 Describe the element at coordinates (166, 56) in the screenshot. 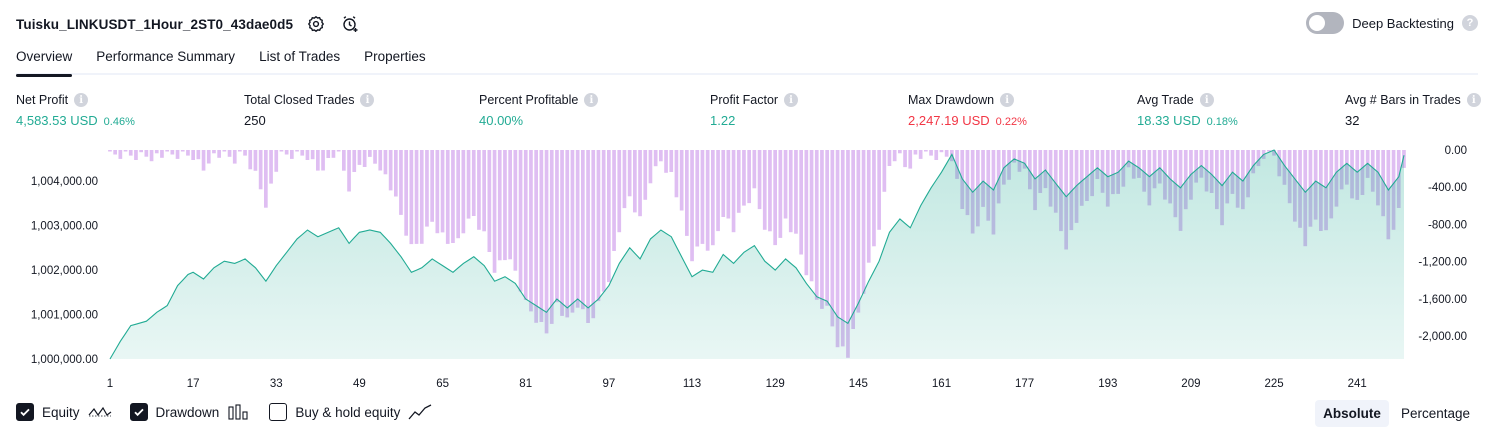

I see `tab-performance-summary: Performance Summary` at that location.